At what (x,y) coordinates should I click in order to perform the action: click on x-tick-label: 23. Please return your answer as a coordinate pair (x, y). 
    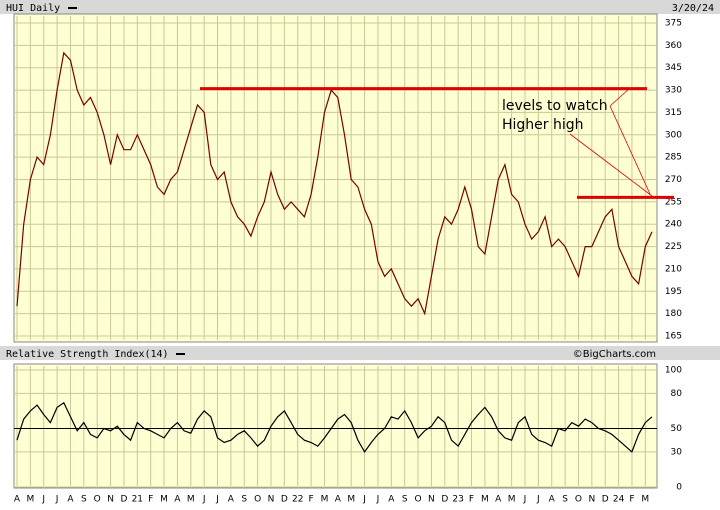
    Looking at the image, I should click on (457, 500).